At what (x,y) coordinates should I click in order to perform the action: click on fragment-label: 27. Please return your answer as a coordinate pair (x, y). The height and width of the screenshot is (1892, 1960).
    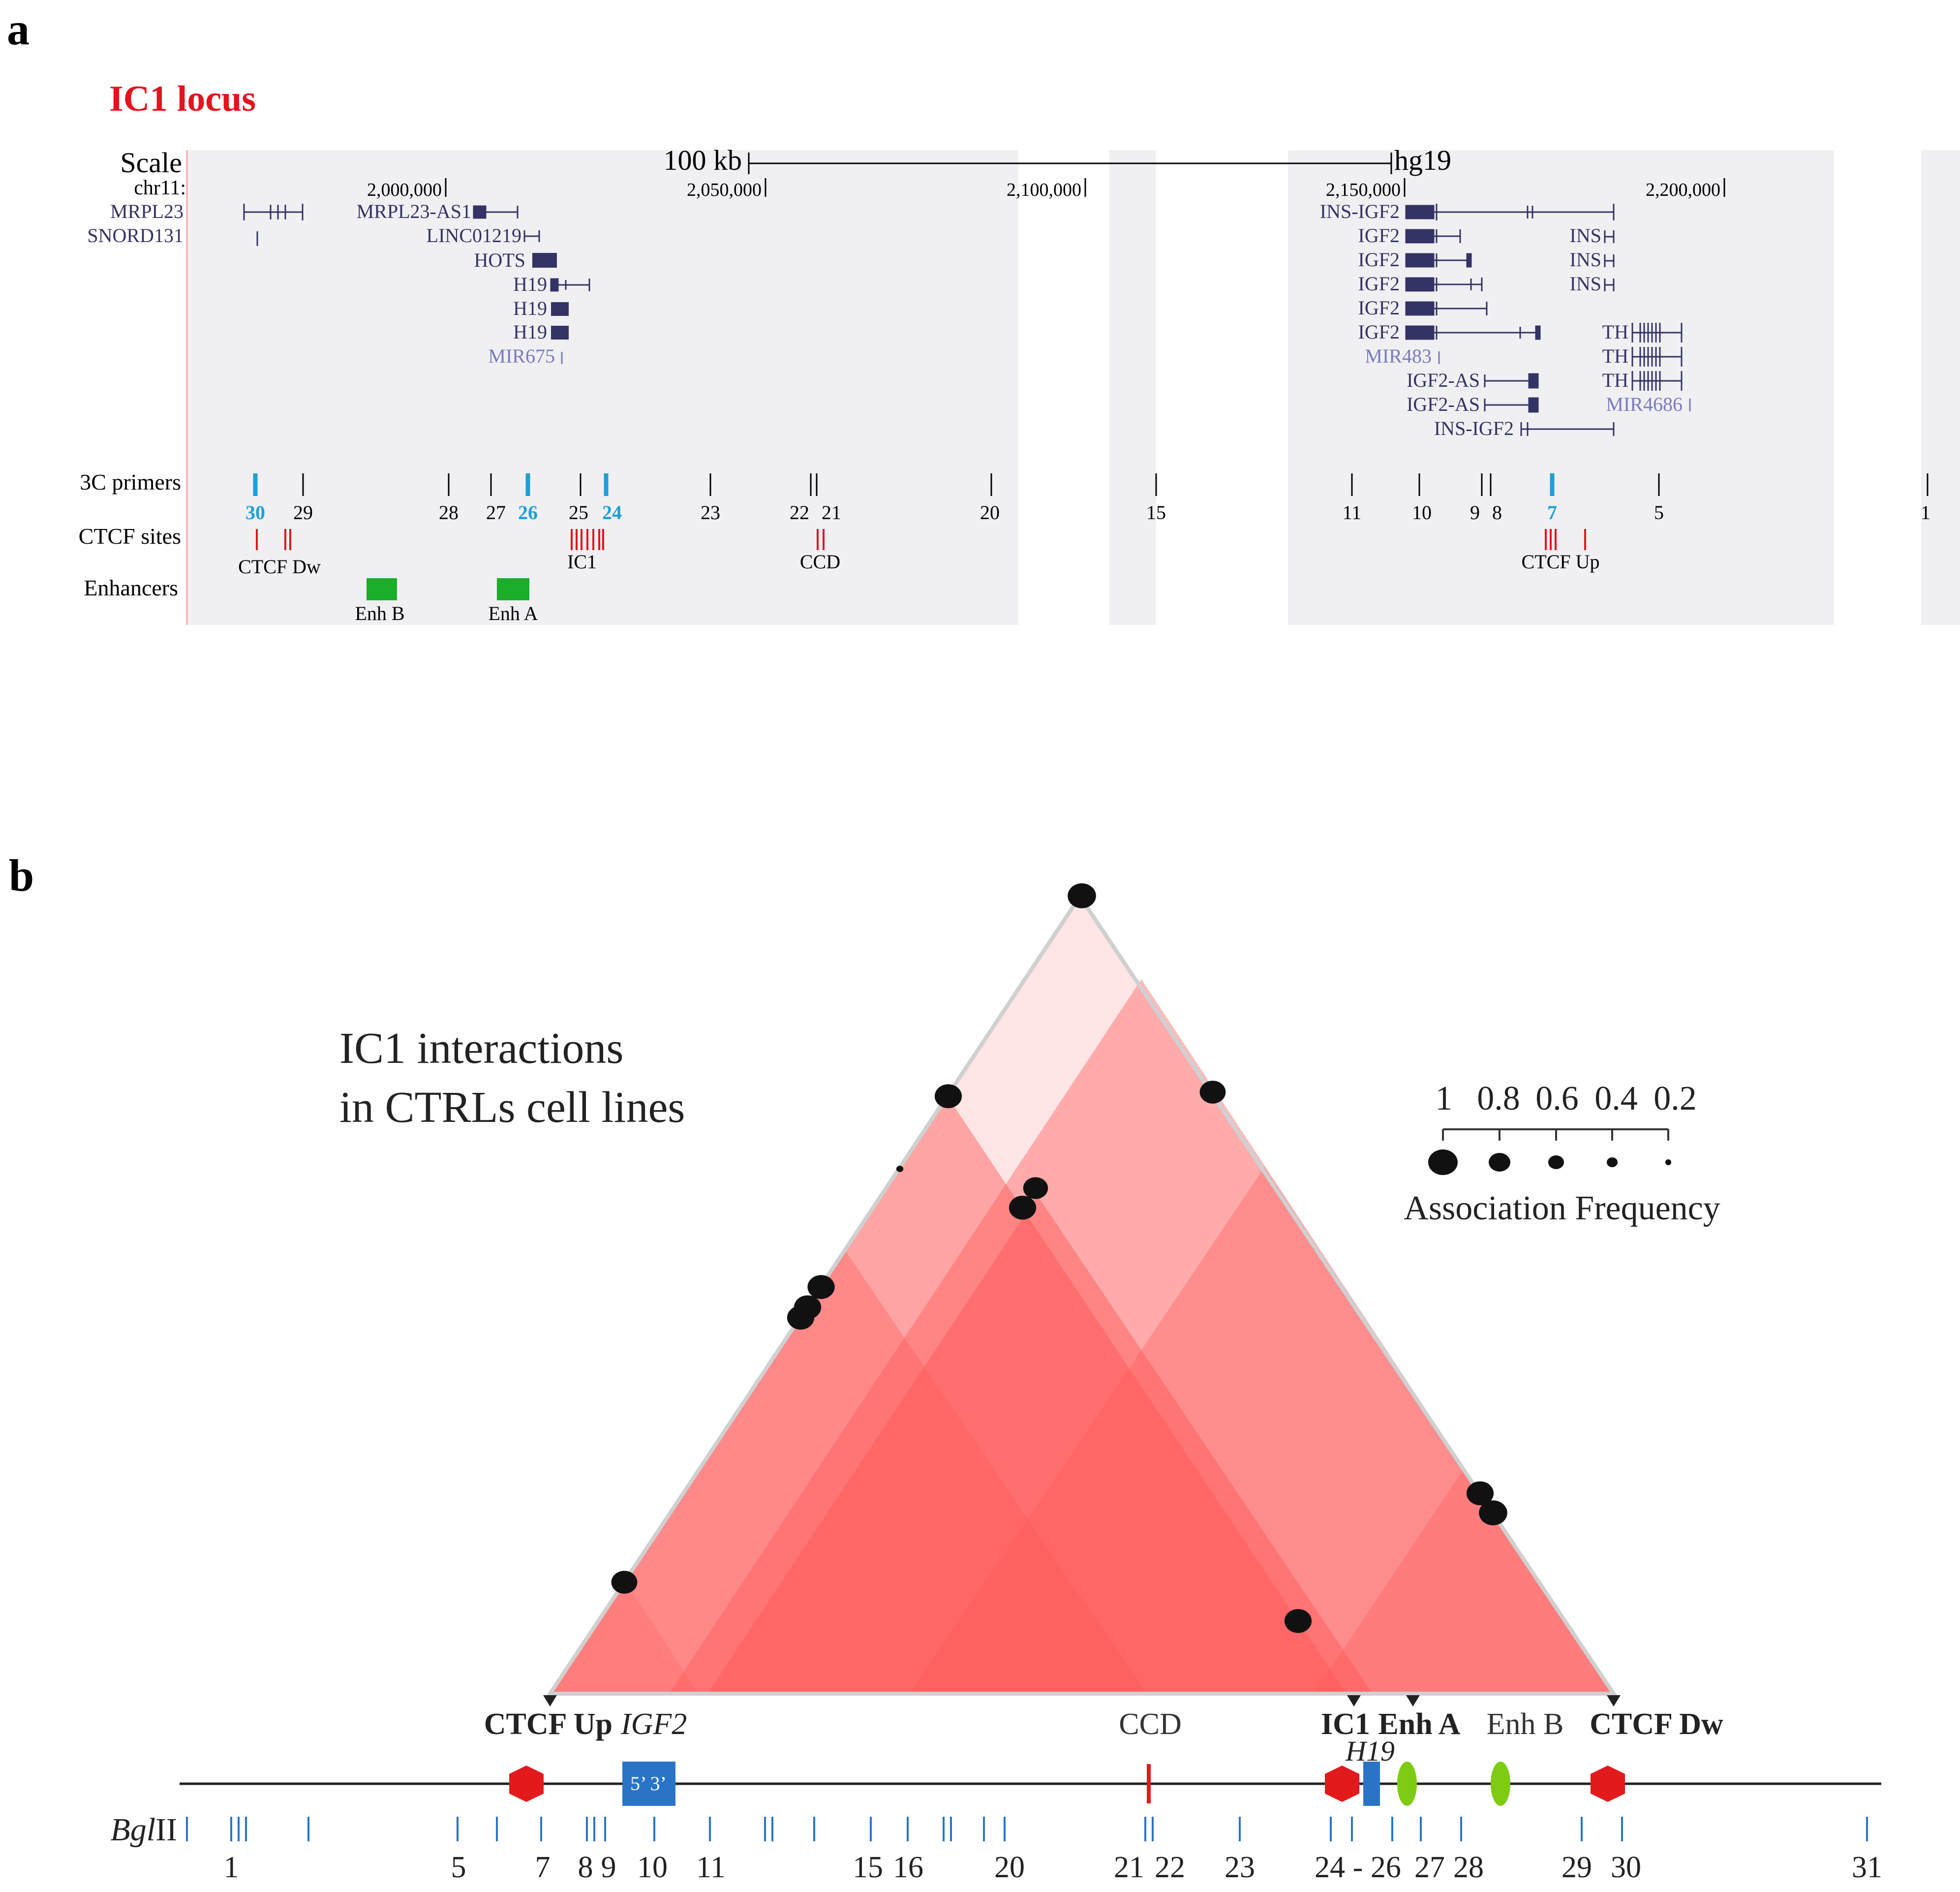
    Looking at the image, I should click on (1429, 1867).